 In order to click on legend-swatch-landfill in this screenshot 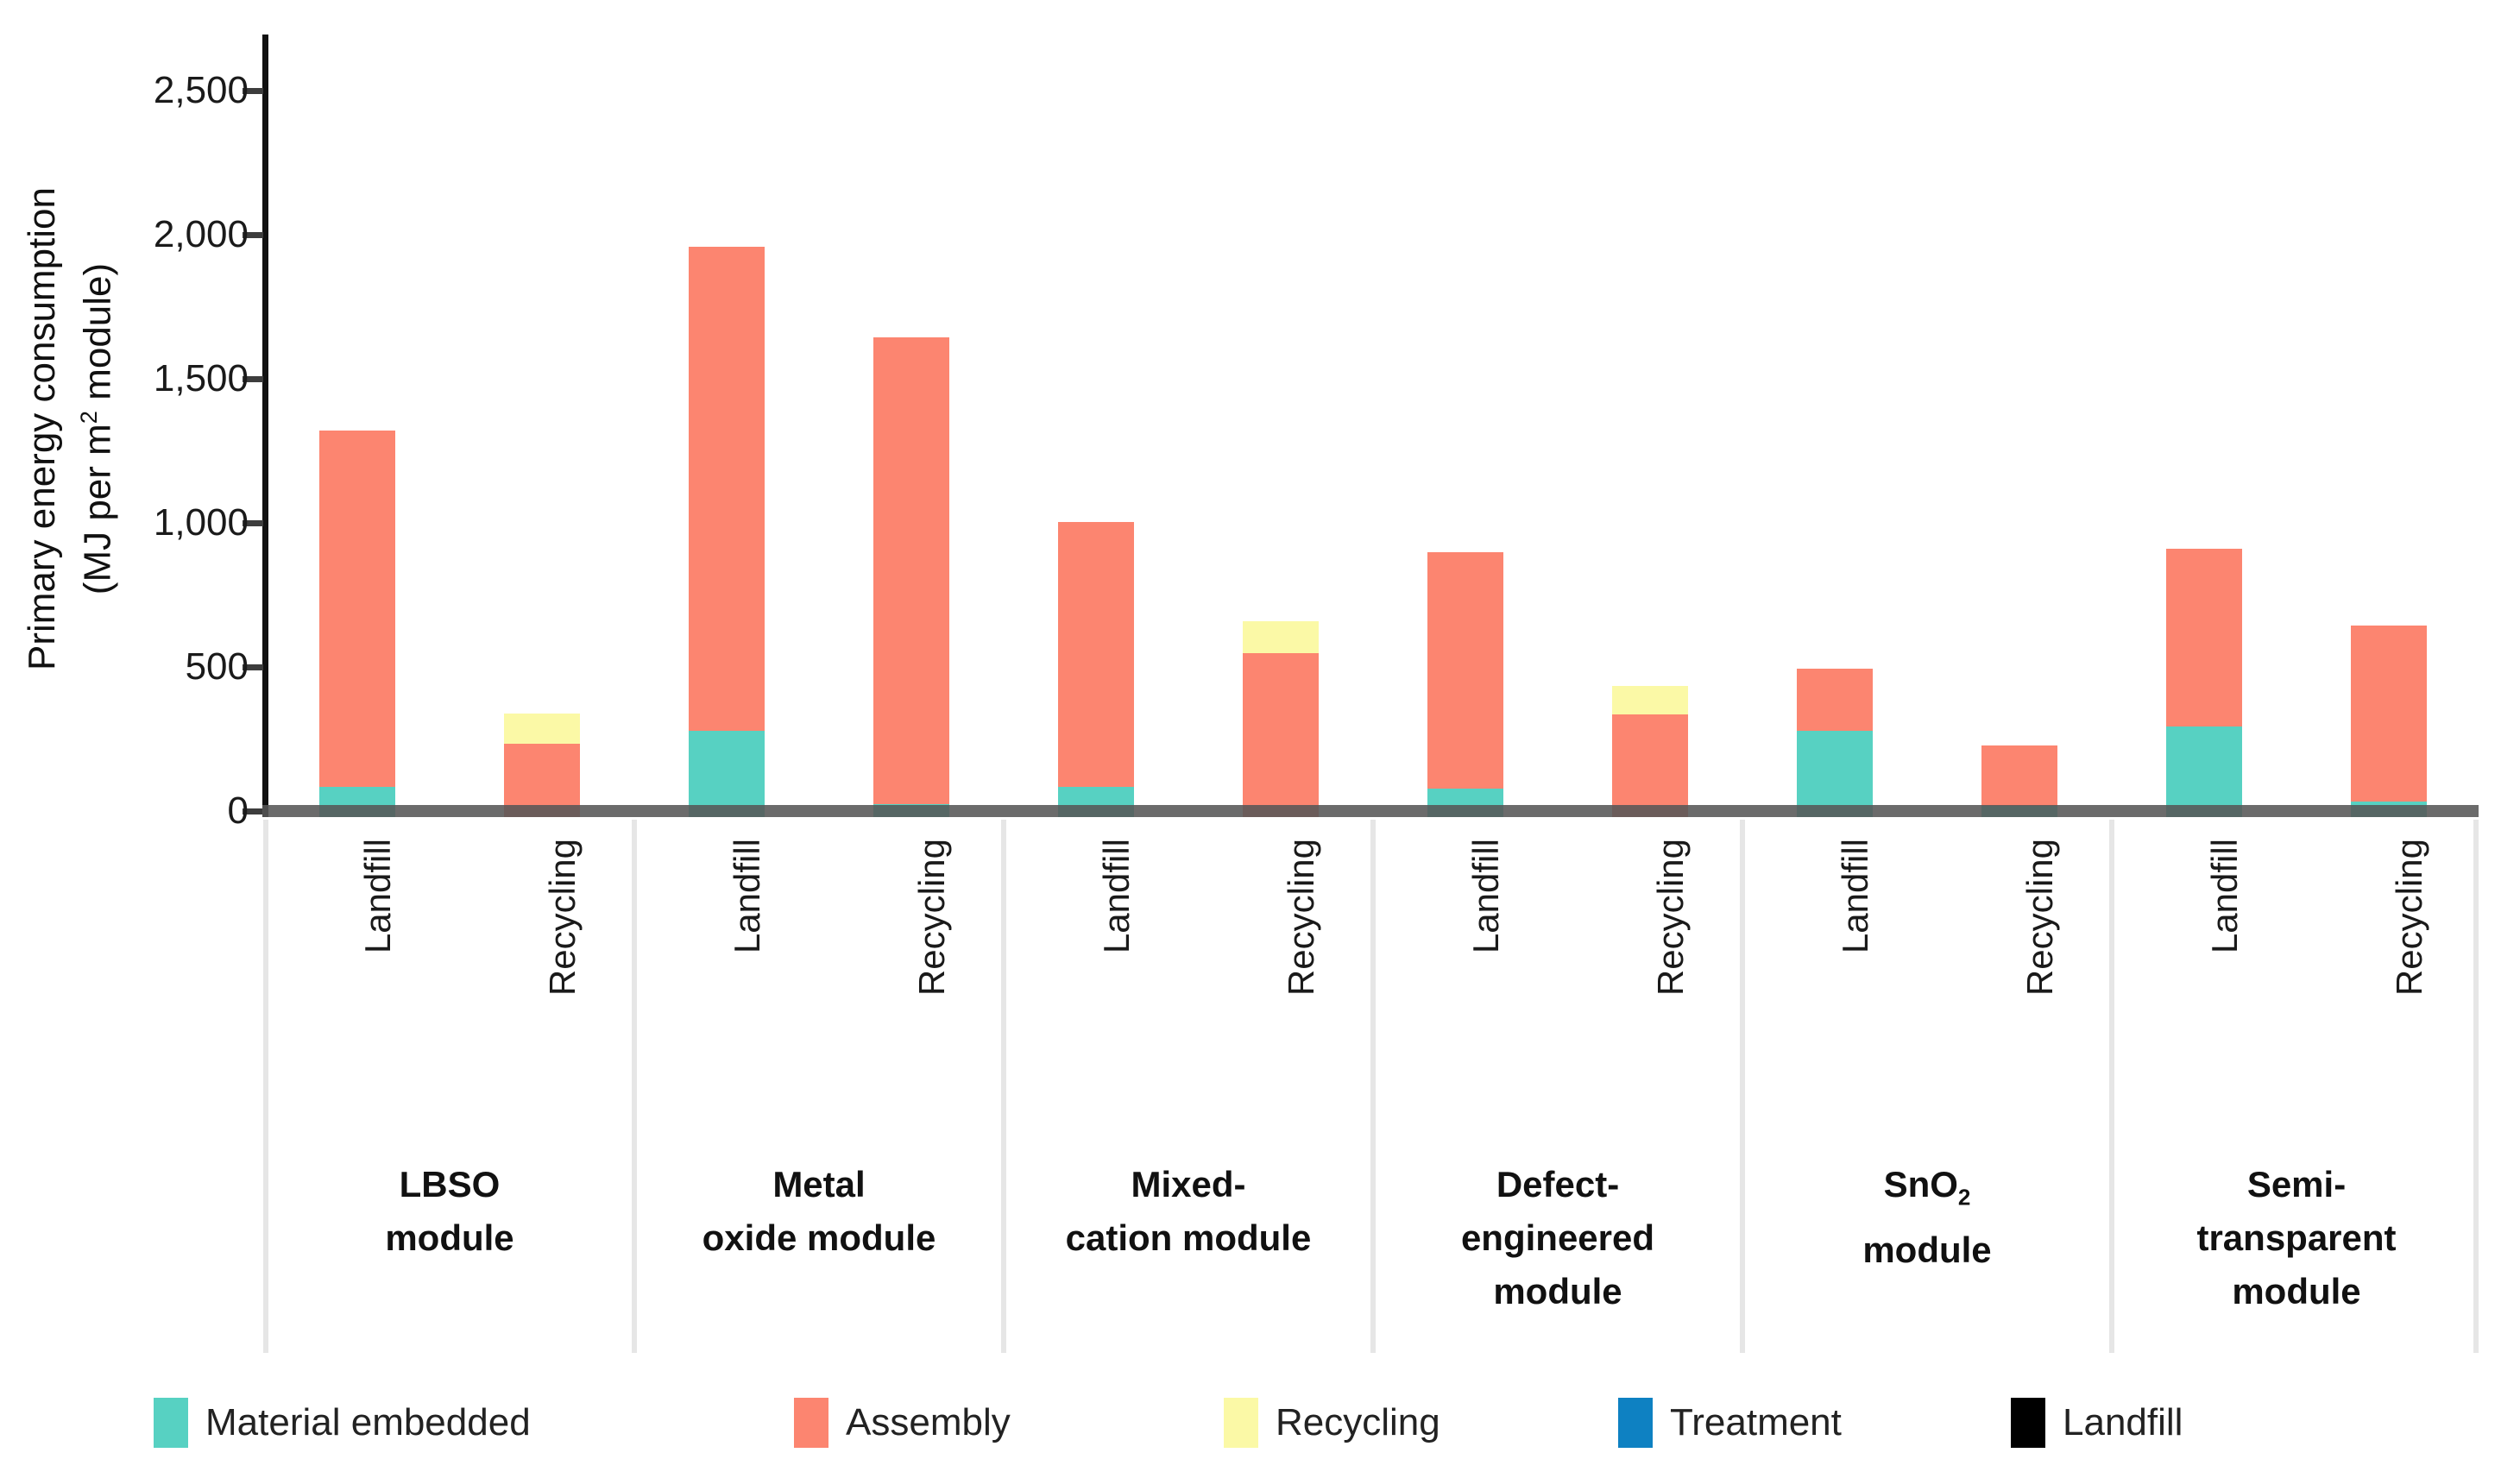, I will do `click(2028, 1423)`.